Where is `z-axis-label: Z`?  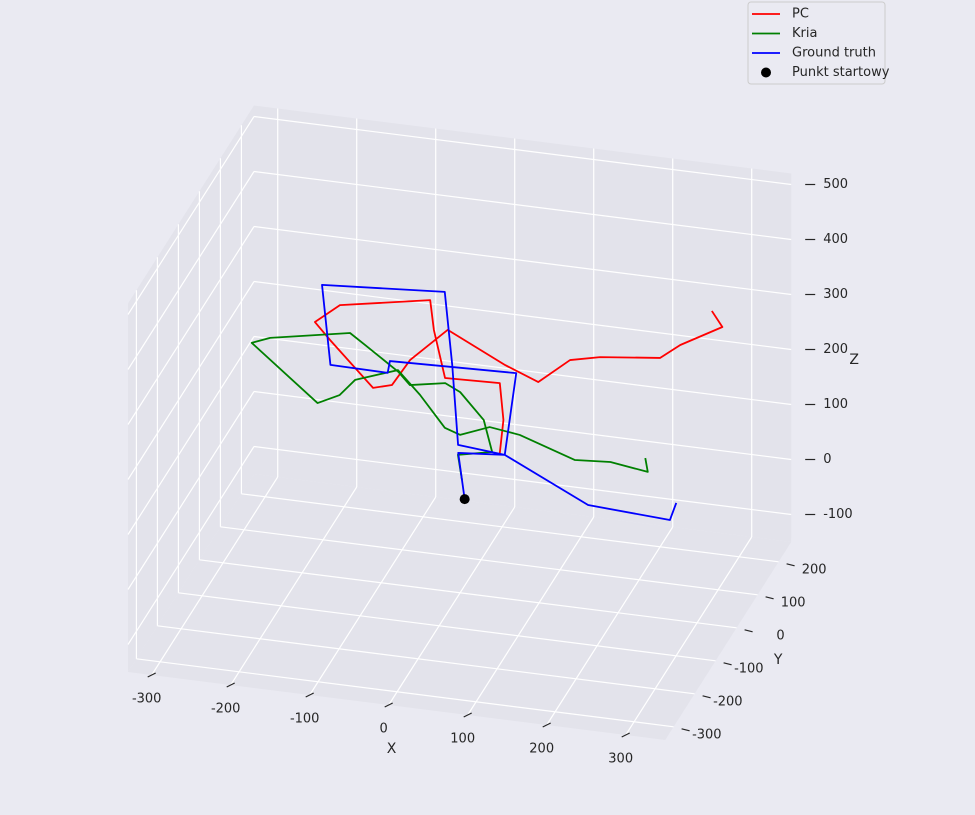 z-axis-label: Z is located at coordinates (854, 360).